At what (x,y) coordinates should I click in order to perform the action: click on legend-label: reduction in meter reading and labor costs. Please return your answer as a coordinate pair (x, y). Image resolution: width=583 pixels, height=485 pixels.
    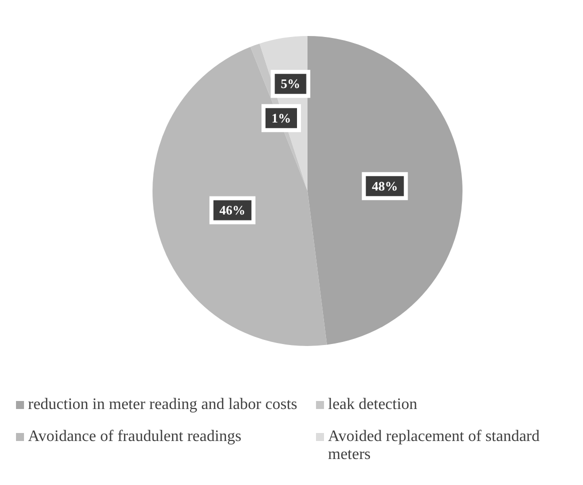
    Looking at the image, I should click on (163, 405).